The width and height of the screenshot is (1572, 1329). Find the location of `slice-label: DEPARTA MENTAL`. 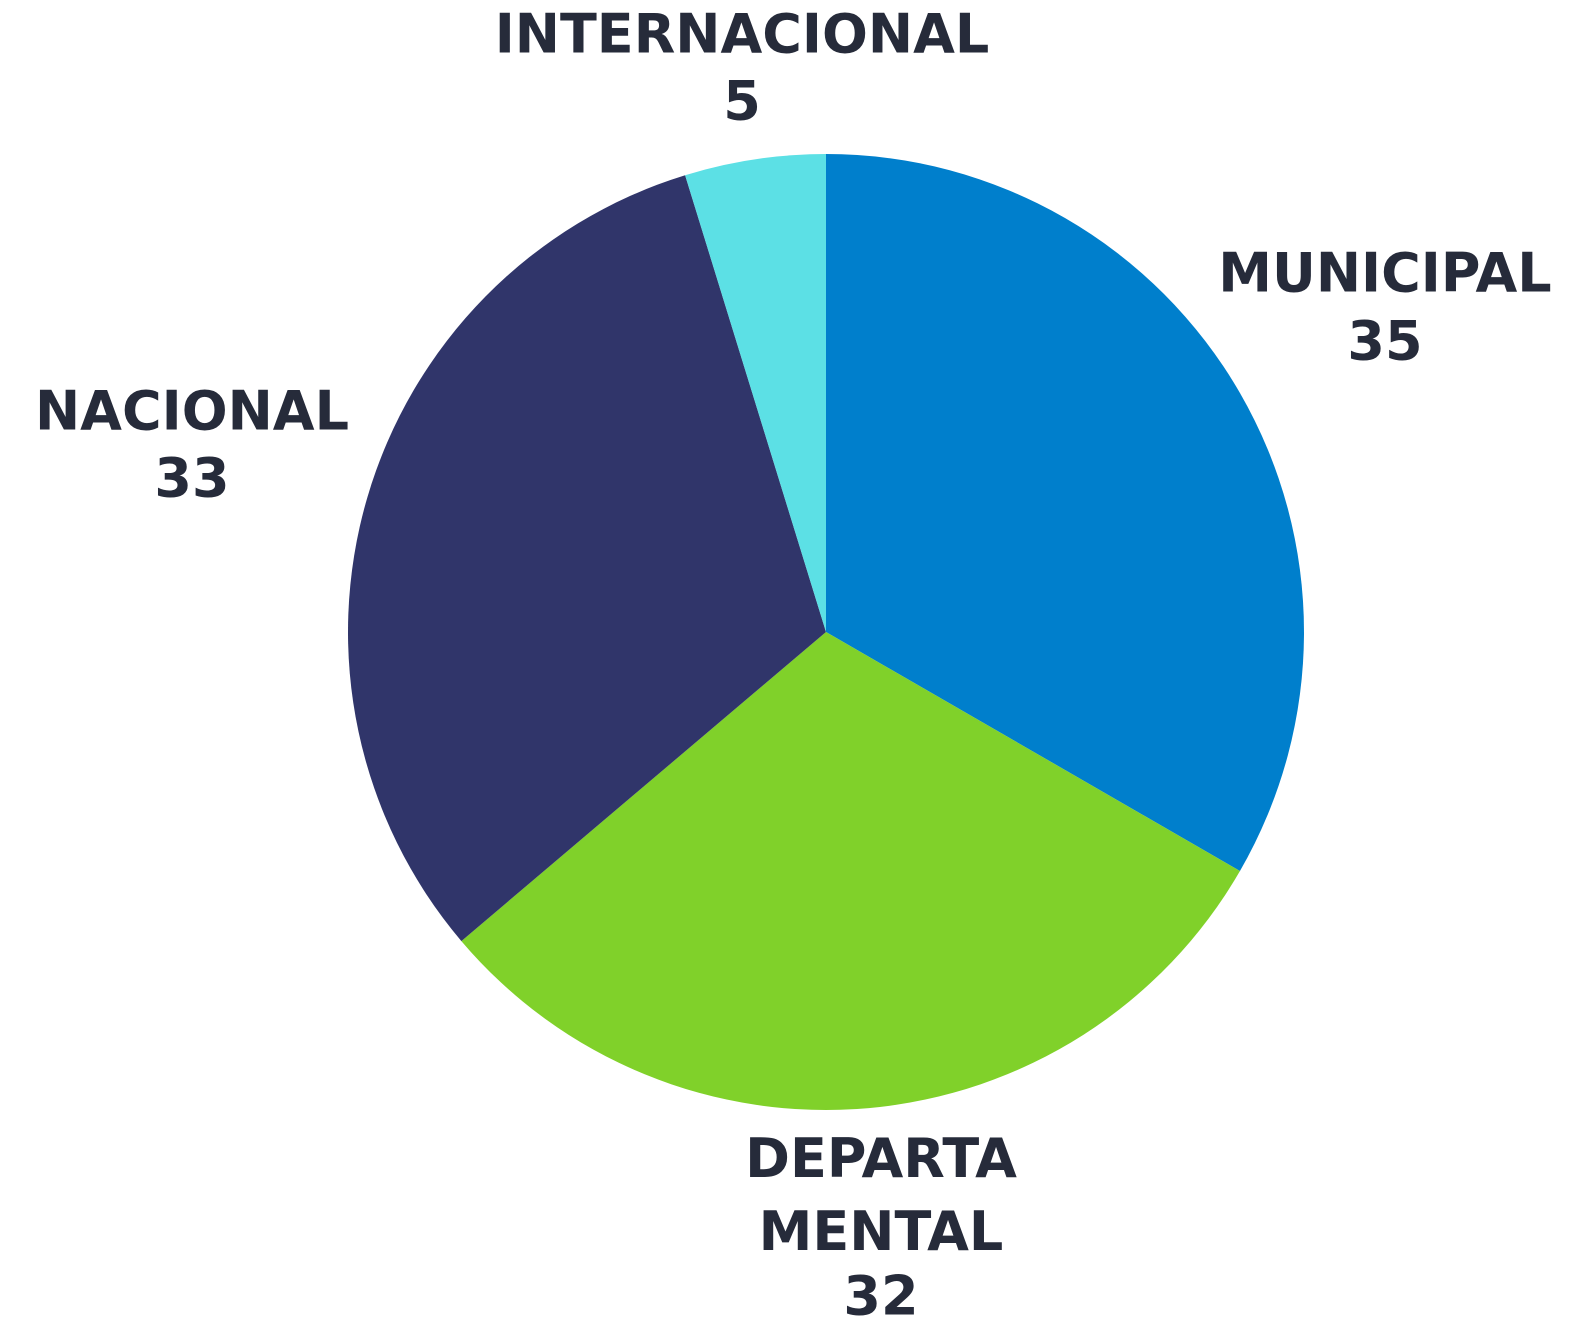

slice-label: DEPARTA MENTAL is located at coordinates (881, 1195).